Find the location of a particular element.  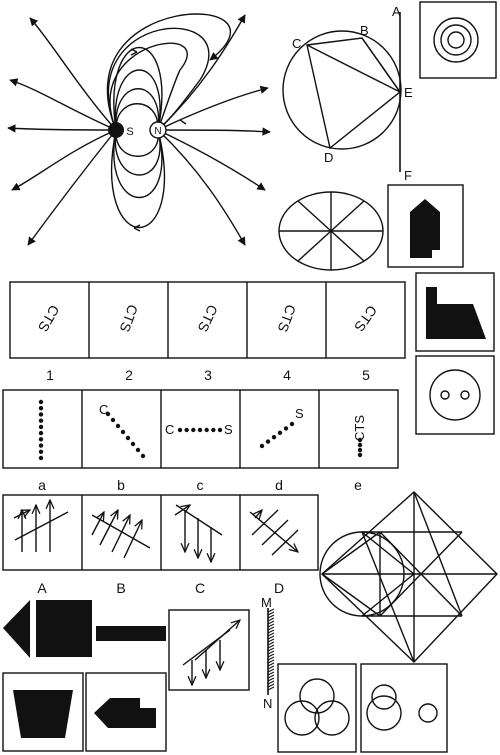

row2-caption-b: b is located at coordinates (121, 485).